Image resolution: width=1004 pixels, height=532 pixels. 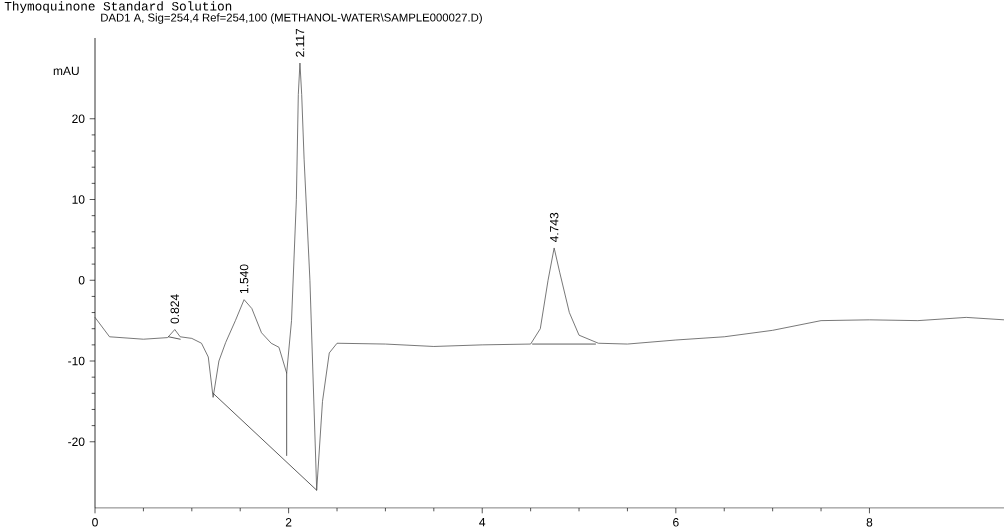 I want to click on annotation: 4.743, so click(x=554, y=227).